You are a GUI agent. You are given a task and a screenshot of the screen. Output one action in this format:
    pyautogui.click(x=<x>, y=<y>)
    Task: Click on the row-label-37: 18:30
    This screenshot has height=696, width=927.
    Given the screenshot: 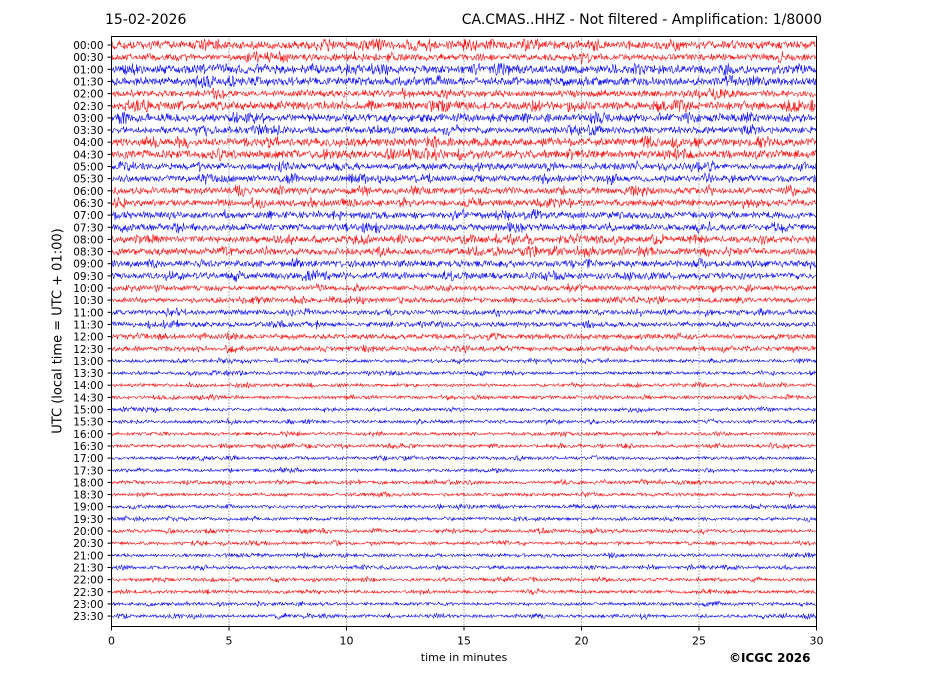 What is the action you would take?
    pyautogui.click(x=88, y=496)
    